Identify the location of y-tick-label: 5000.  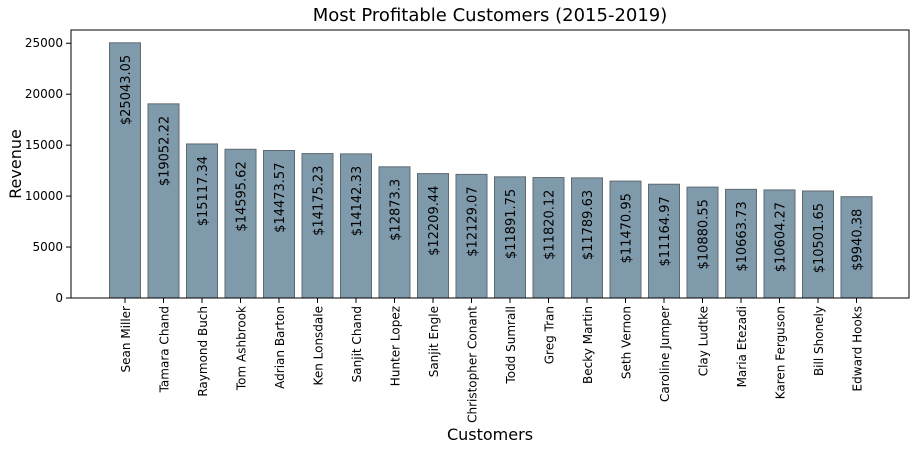
(47, 247).